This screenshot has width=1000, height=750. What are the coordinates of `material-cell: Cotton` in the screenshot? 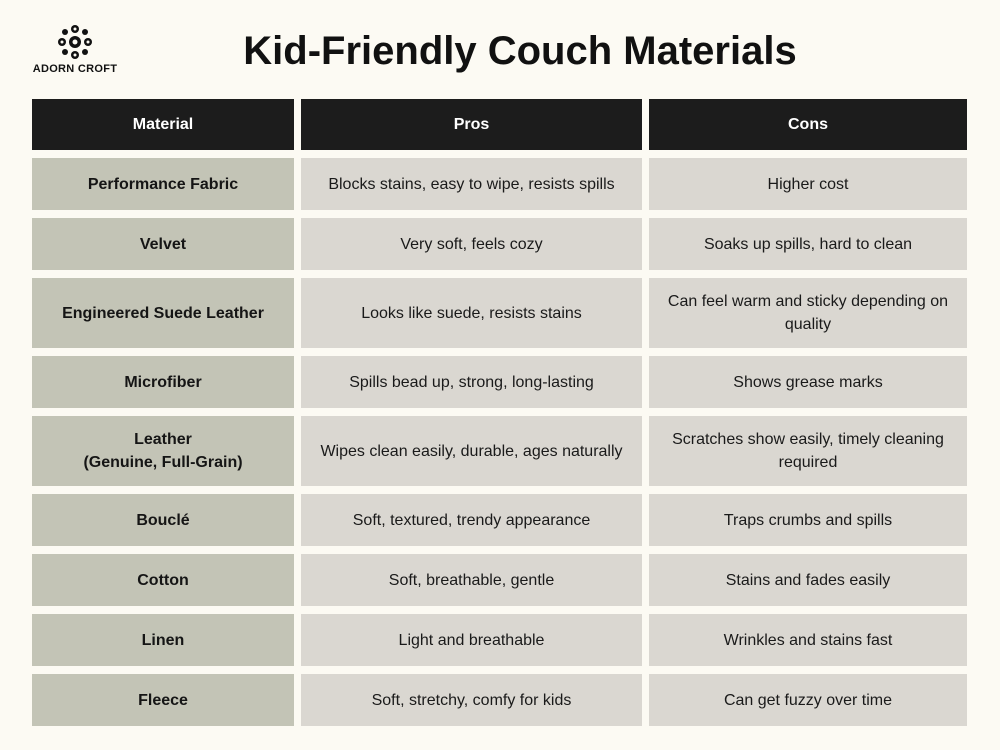 It's located at (163, 580).